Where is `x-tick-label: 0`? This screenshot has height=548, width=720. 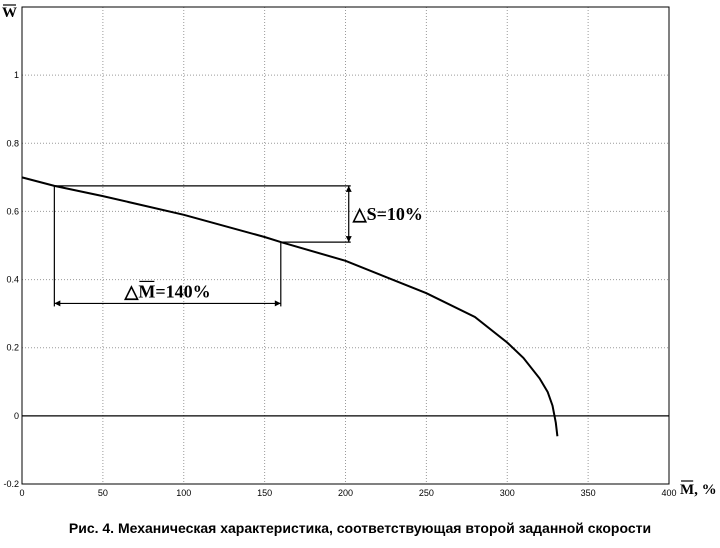
x-tick-label: 0 is located at coordinates (21, 493).